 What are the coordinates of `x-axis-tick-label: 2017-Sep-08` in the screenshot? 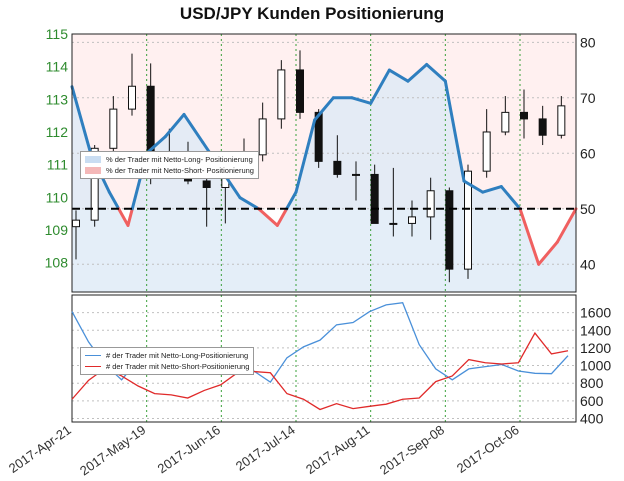 It's located at (412, 449).